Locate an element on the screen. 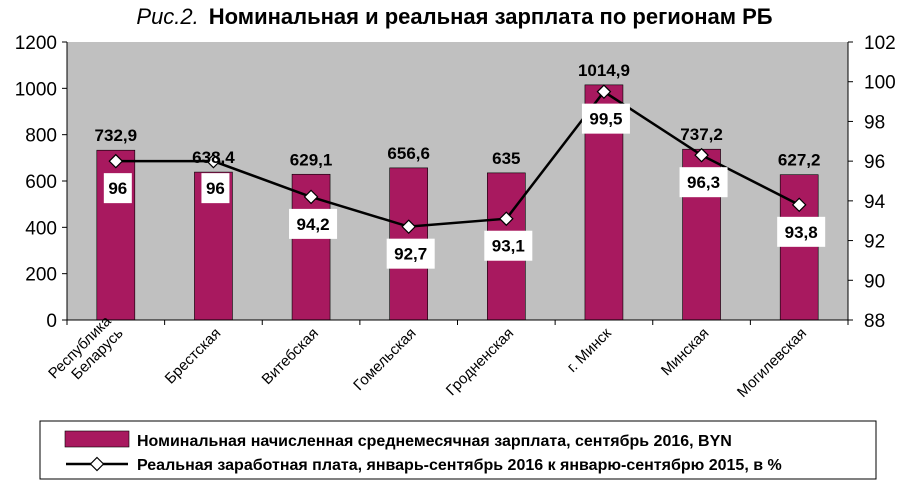 This screenshot has width=909, height=484. bar-value-label: 737,2 is located at coordinates (701, 134).